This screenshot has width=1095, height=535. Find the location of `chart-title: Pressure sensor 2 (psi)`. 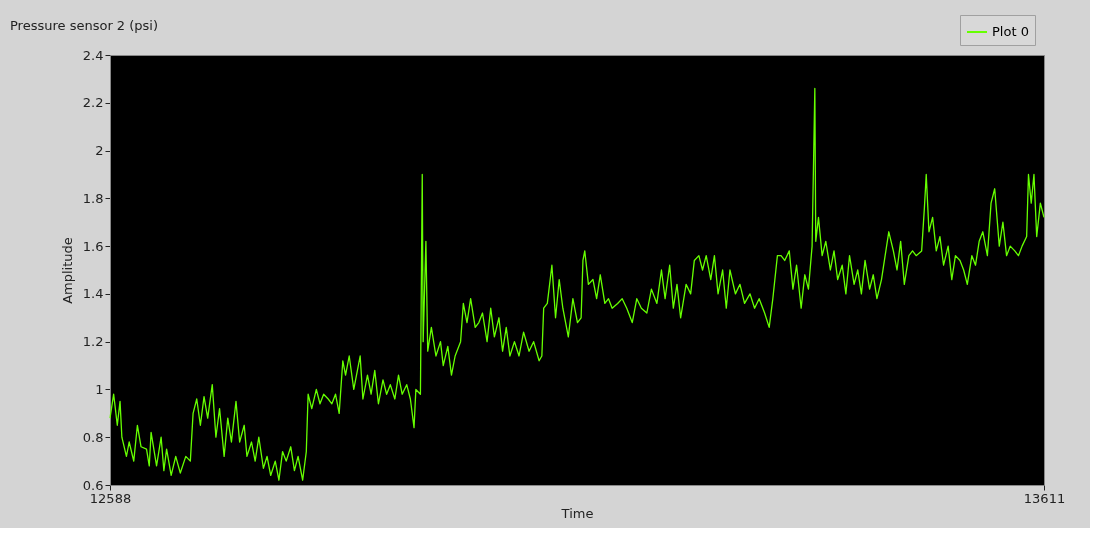

chart-title: Pressure sensor 2 (psi) is located at coordinates (84, 25).